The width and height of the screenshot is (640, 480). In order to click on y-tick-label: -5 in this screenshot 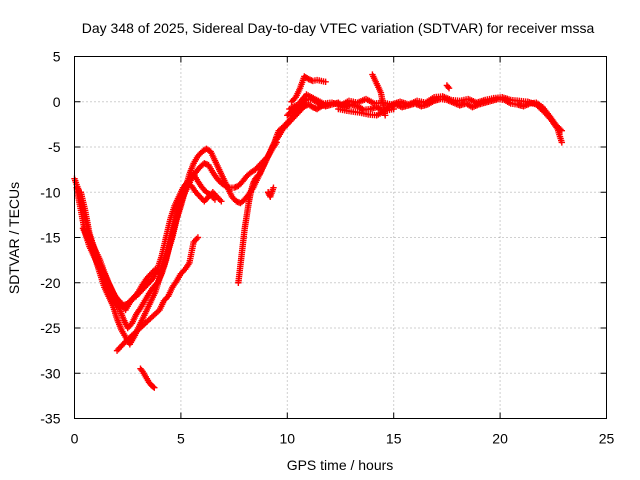, I will do `click(54, 147)`.